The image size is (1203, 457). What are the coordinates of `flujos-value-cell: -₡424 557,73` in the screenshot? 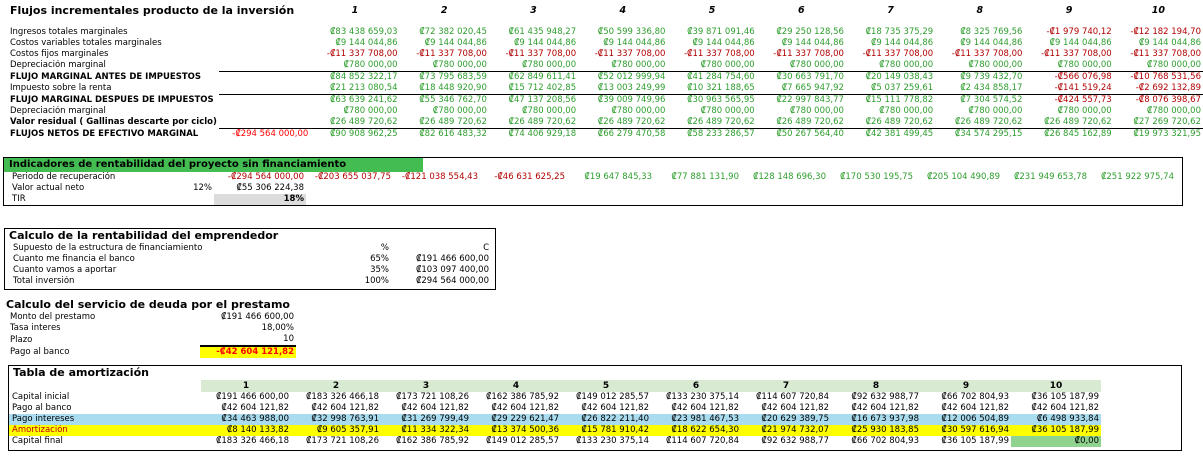 It's located at (1069, 100).